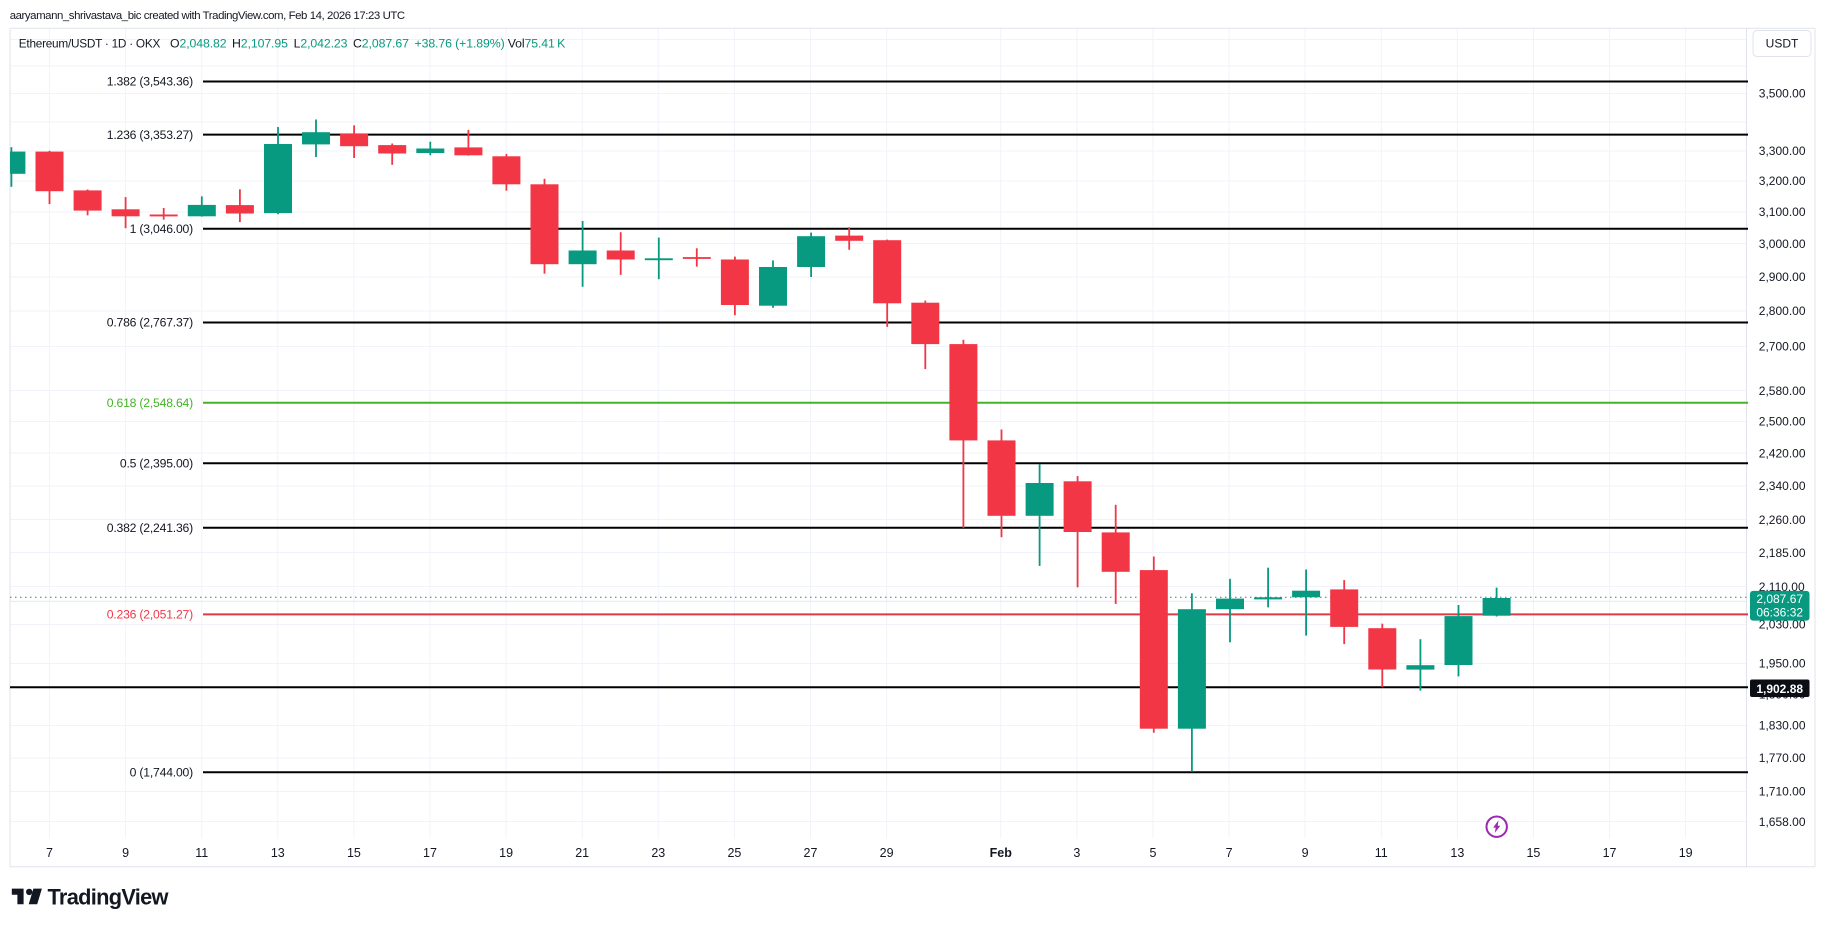 The height and width of the screenshot is (927, 1825). I want to click on svg-text: 2,500.00, so click(1782, 422).